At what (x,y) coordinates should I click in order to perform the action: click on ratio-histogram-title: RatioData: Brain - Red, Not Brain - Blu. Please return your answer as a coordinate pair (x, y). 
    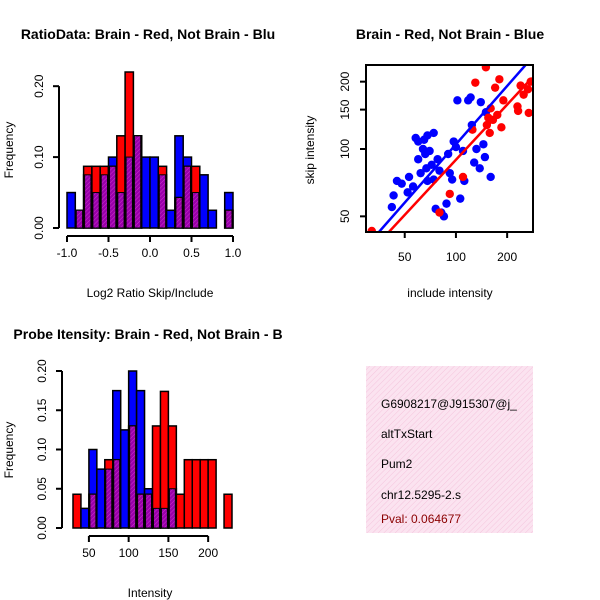
    Looking at the image, I should click on (148, 34).